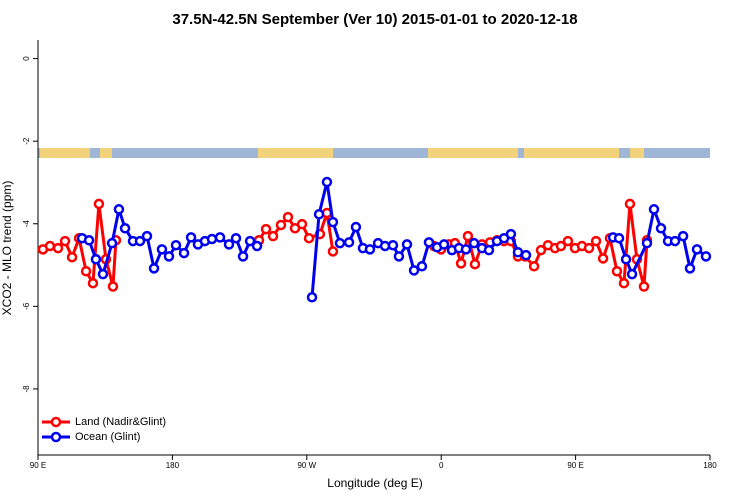  I want to click on x-tick-label: 0, so click(441, 465).